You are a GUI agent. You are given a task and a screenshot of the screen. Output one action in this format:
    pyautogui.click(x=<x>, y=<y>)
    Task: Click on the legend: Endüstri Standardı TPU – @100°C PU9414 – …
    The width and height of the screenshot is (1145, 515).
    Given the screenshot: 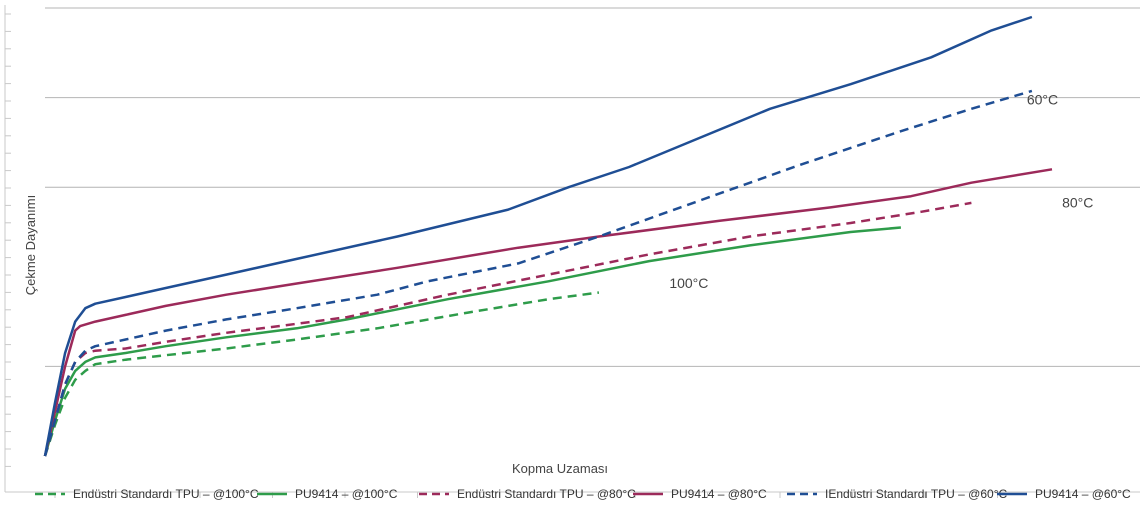 What is the action you would take?
    pyautogui.click(x=583, y=494)
    